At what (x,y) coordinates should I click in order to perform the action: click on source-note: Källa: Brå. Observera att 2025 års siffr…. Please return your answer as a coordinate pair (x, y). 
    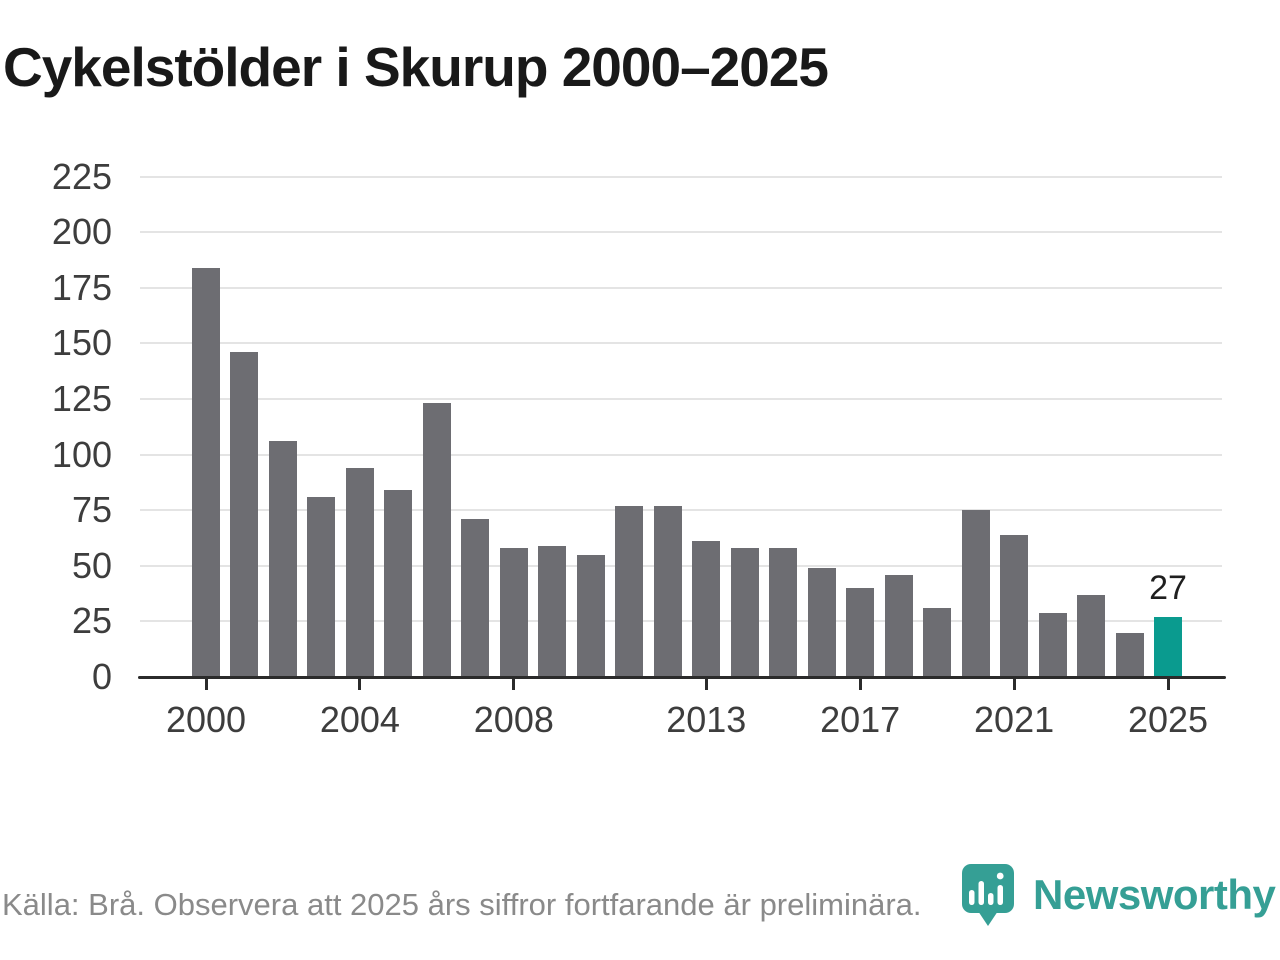
    Looking at the image, I should click on (462, 904).